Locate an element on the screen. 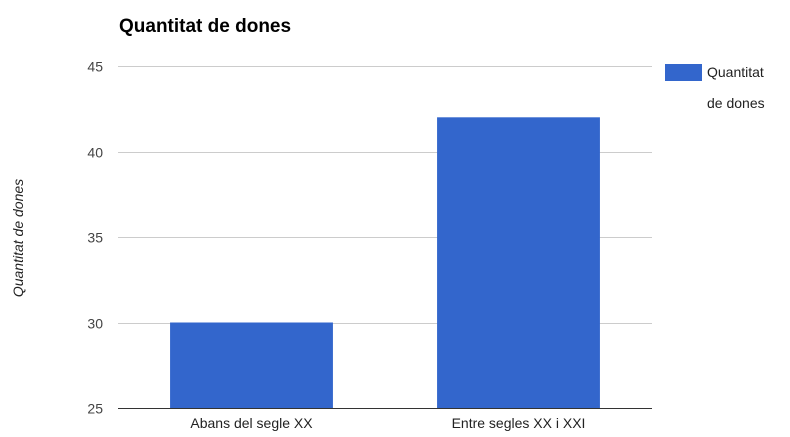 The width and height of the screenshot is (790, 437). legend-label-line-1: Quantitat is located at coordinates (735, 72).